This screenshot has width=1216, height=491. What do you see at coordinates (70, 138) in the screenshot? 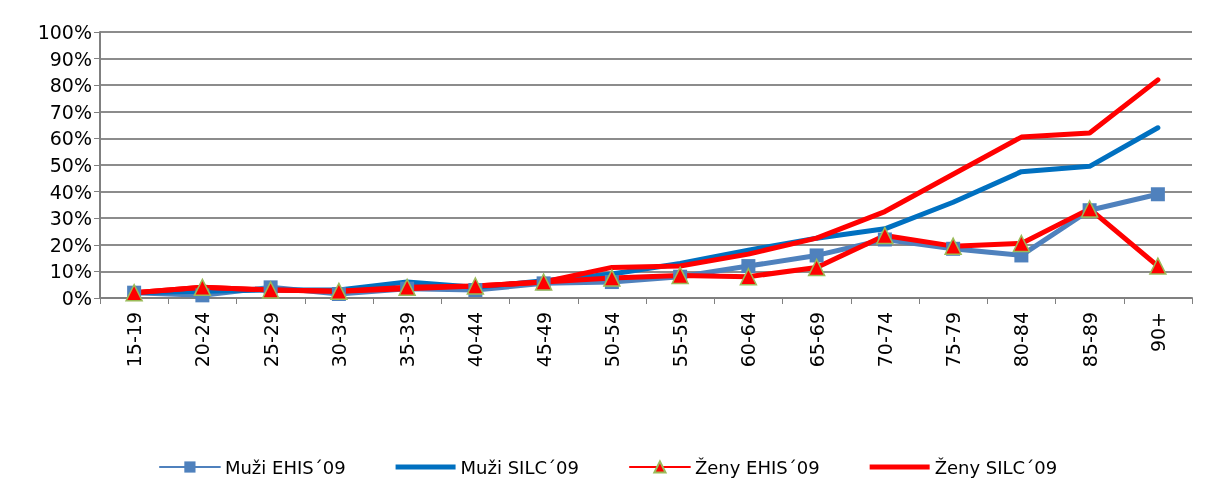
I see `y-tick-label: 60%` at bounding box center [70, 138].